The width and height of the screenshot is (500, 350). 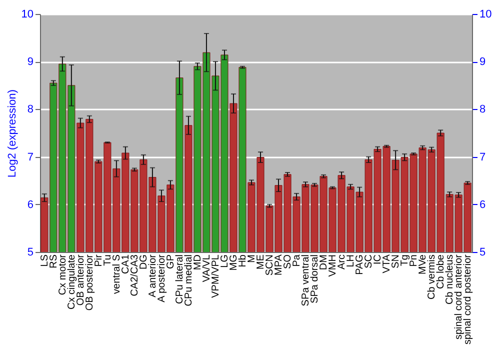 What do you see at coordinates (441, 271) in the screenshot?
I see `x-tick-label: Cb lobe` at bounding box center [441, 271].